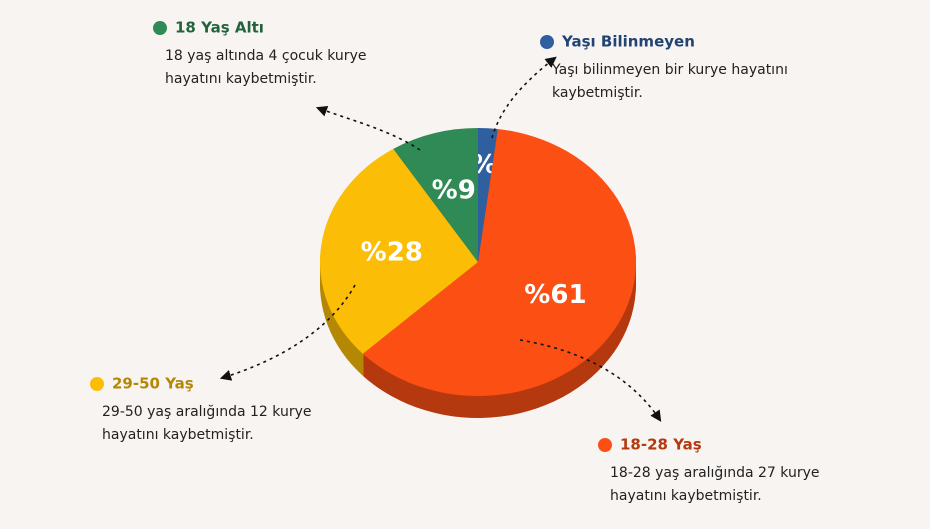  Describe the element at coordinates (206, 412) in the screenshot. I see `description: 29-50 yaş aralığında 12 kurye` at that location.